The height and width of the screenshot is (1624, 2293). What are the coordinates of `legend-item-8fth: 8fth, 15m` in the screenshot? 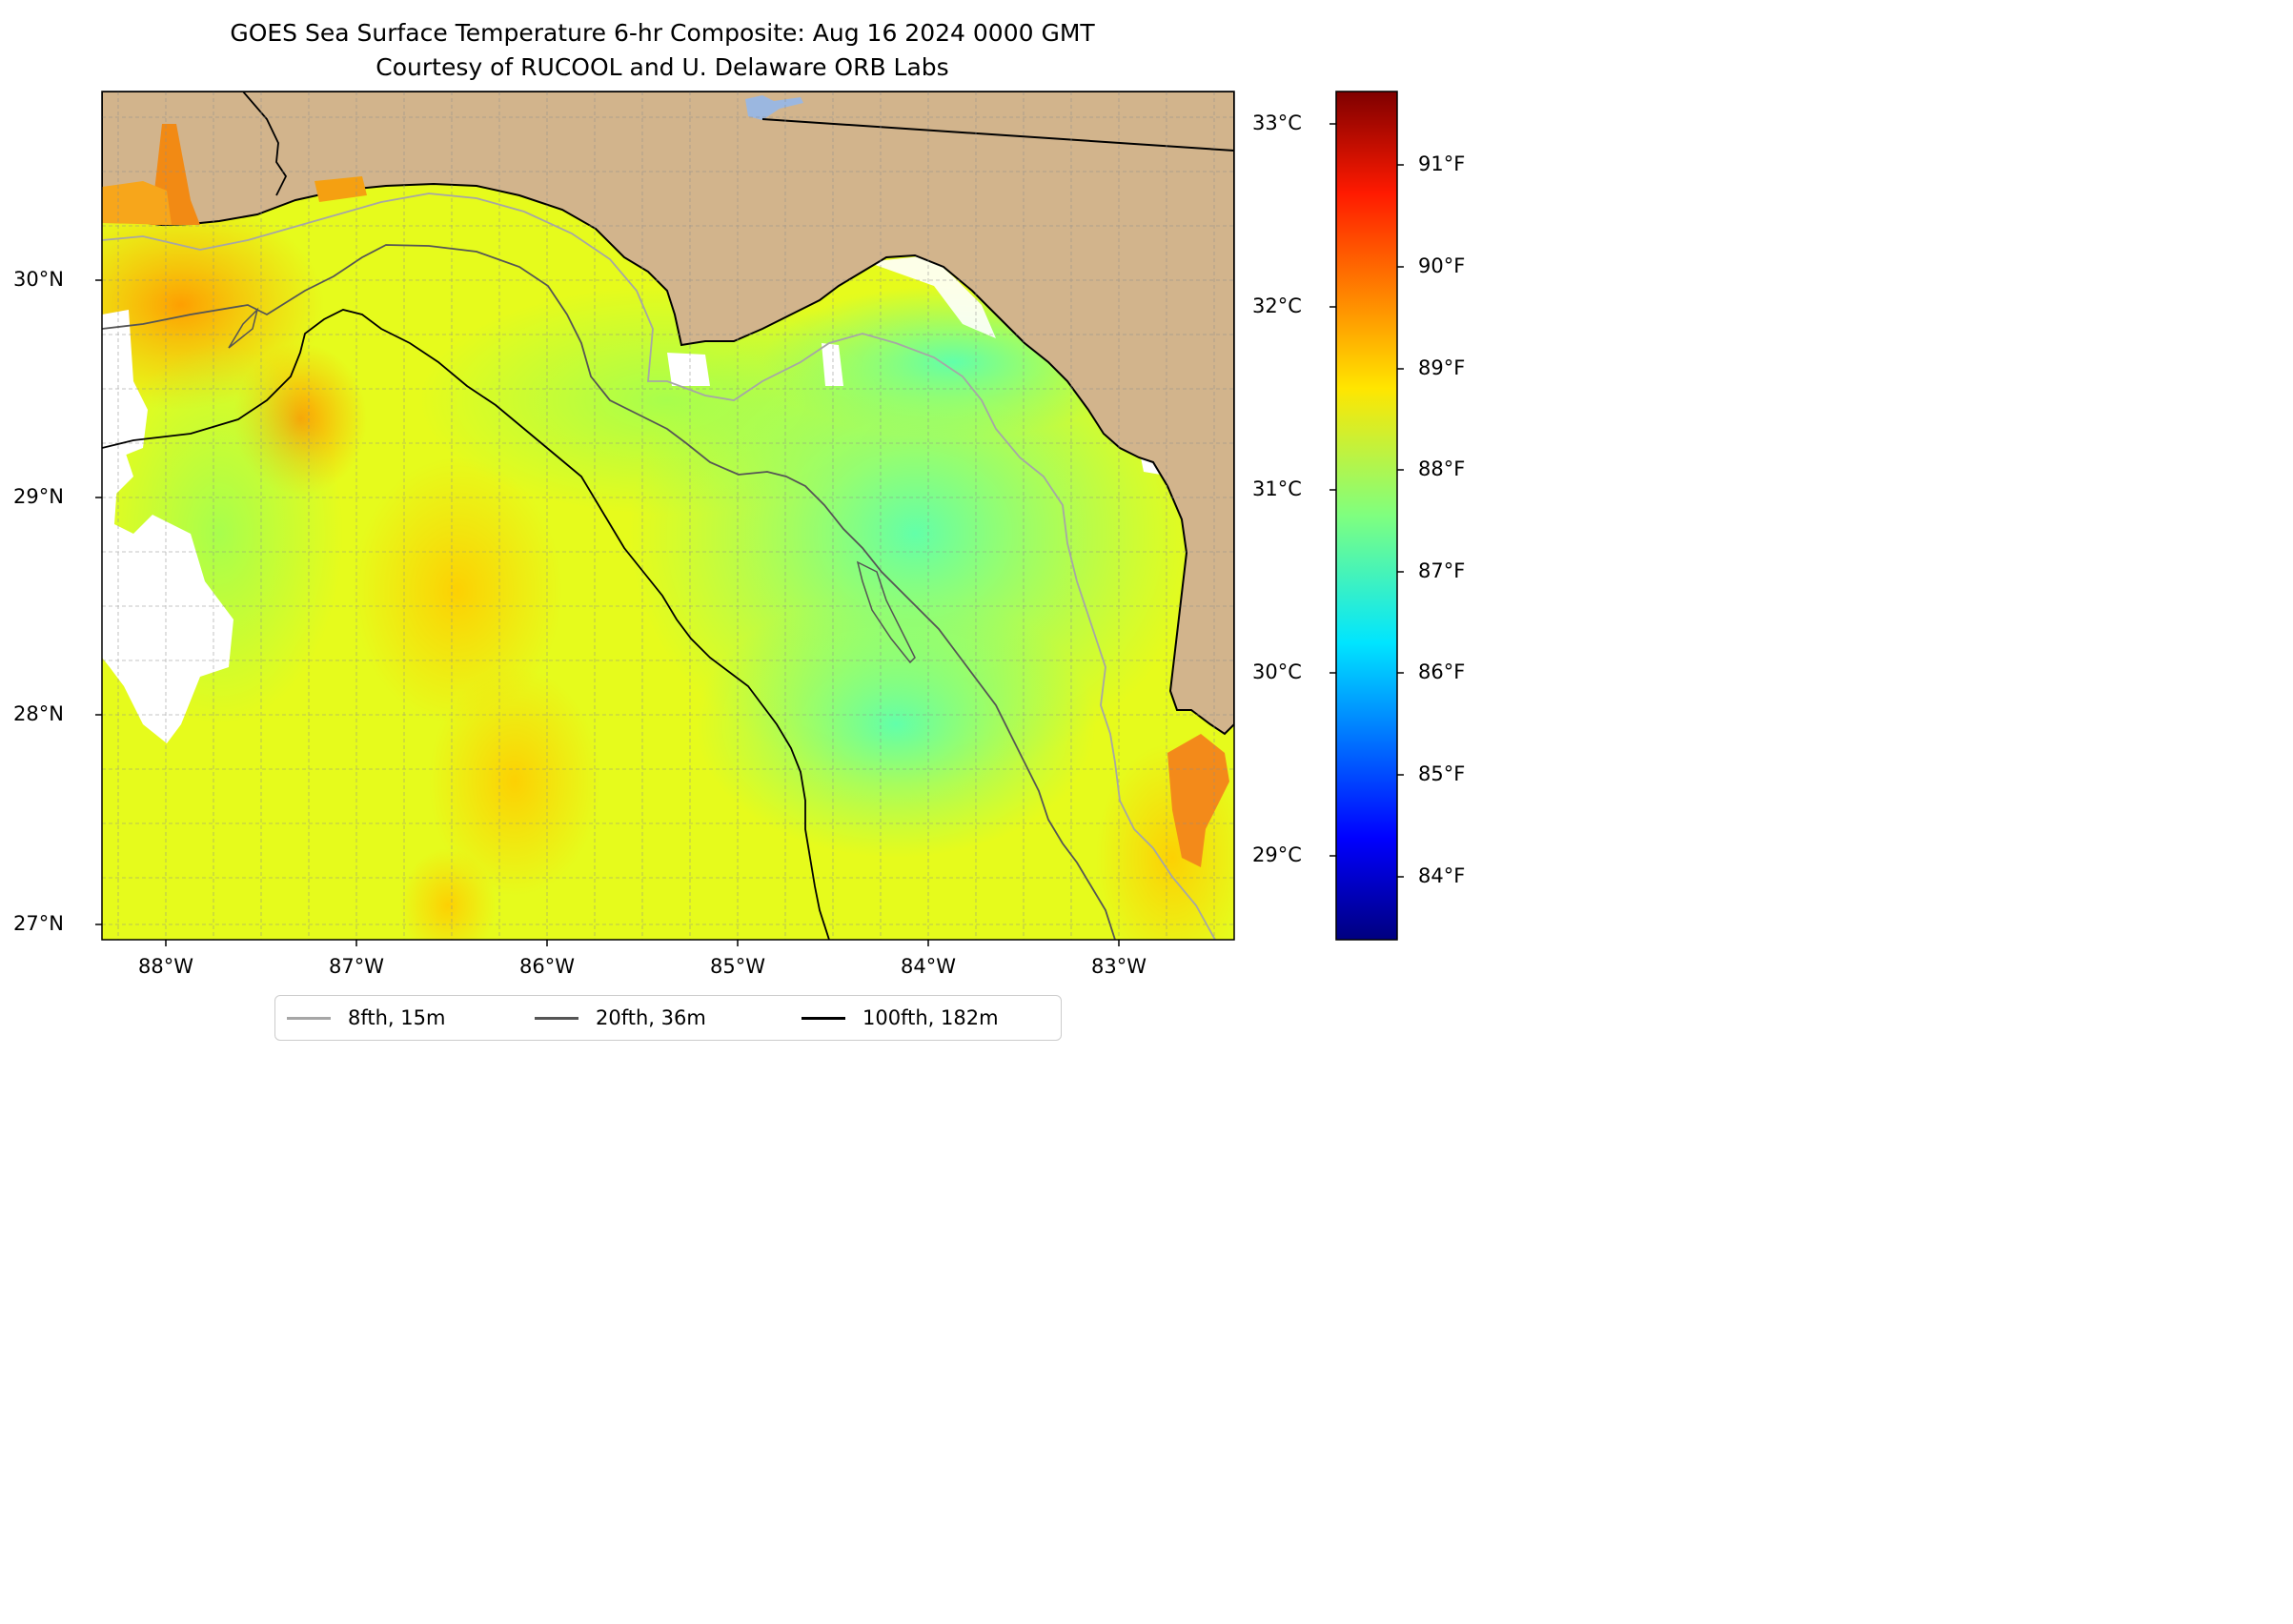 It's located at (366, 1018).